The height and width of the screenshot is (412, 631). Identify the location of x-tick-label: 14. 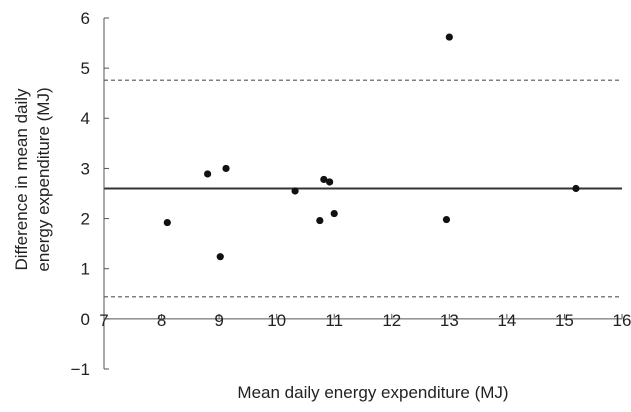
(506, 320).